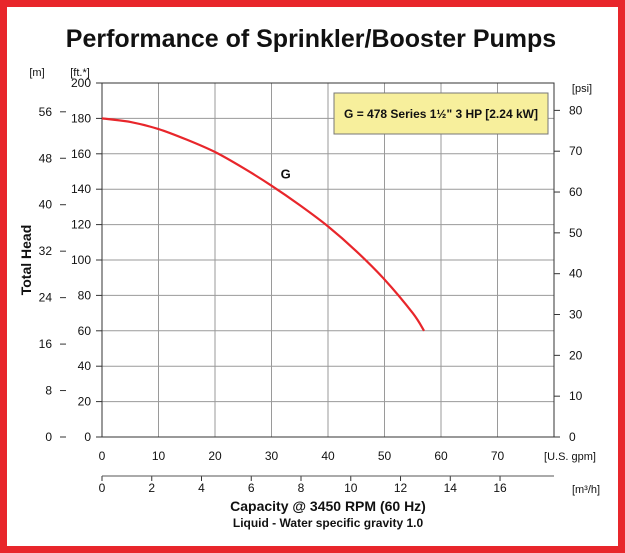 The height and width of the screenshot is (553, 625). Describe the element at coordinates (401, 488) in the screenshot. I see `x2-tick-label: 12` at that location.